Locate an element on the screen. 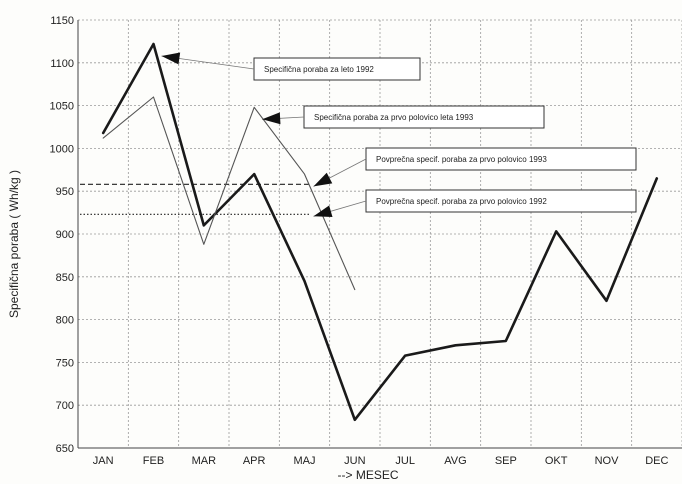 The height and width of the screenshot is (484, 682). x-tick-labels: JAN FEB MAR APR MAJ JUN JUL AVG SEP OKT NOV DEC is located at coordinates (381, 461).